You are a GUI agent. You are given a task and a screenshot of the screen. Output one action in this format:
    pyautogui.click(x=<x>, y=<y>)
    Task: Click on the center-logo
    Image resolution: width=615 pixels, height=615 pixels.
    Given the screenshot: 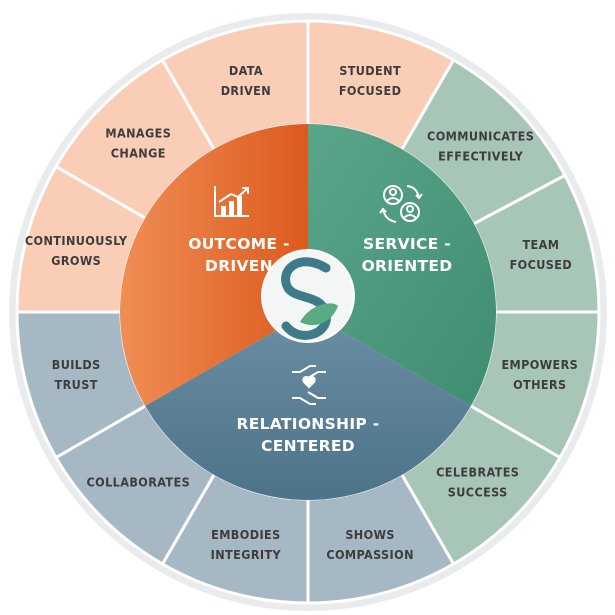 What is the action you would take?
    pyautogui.click(x=308, y=296)
    